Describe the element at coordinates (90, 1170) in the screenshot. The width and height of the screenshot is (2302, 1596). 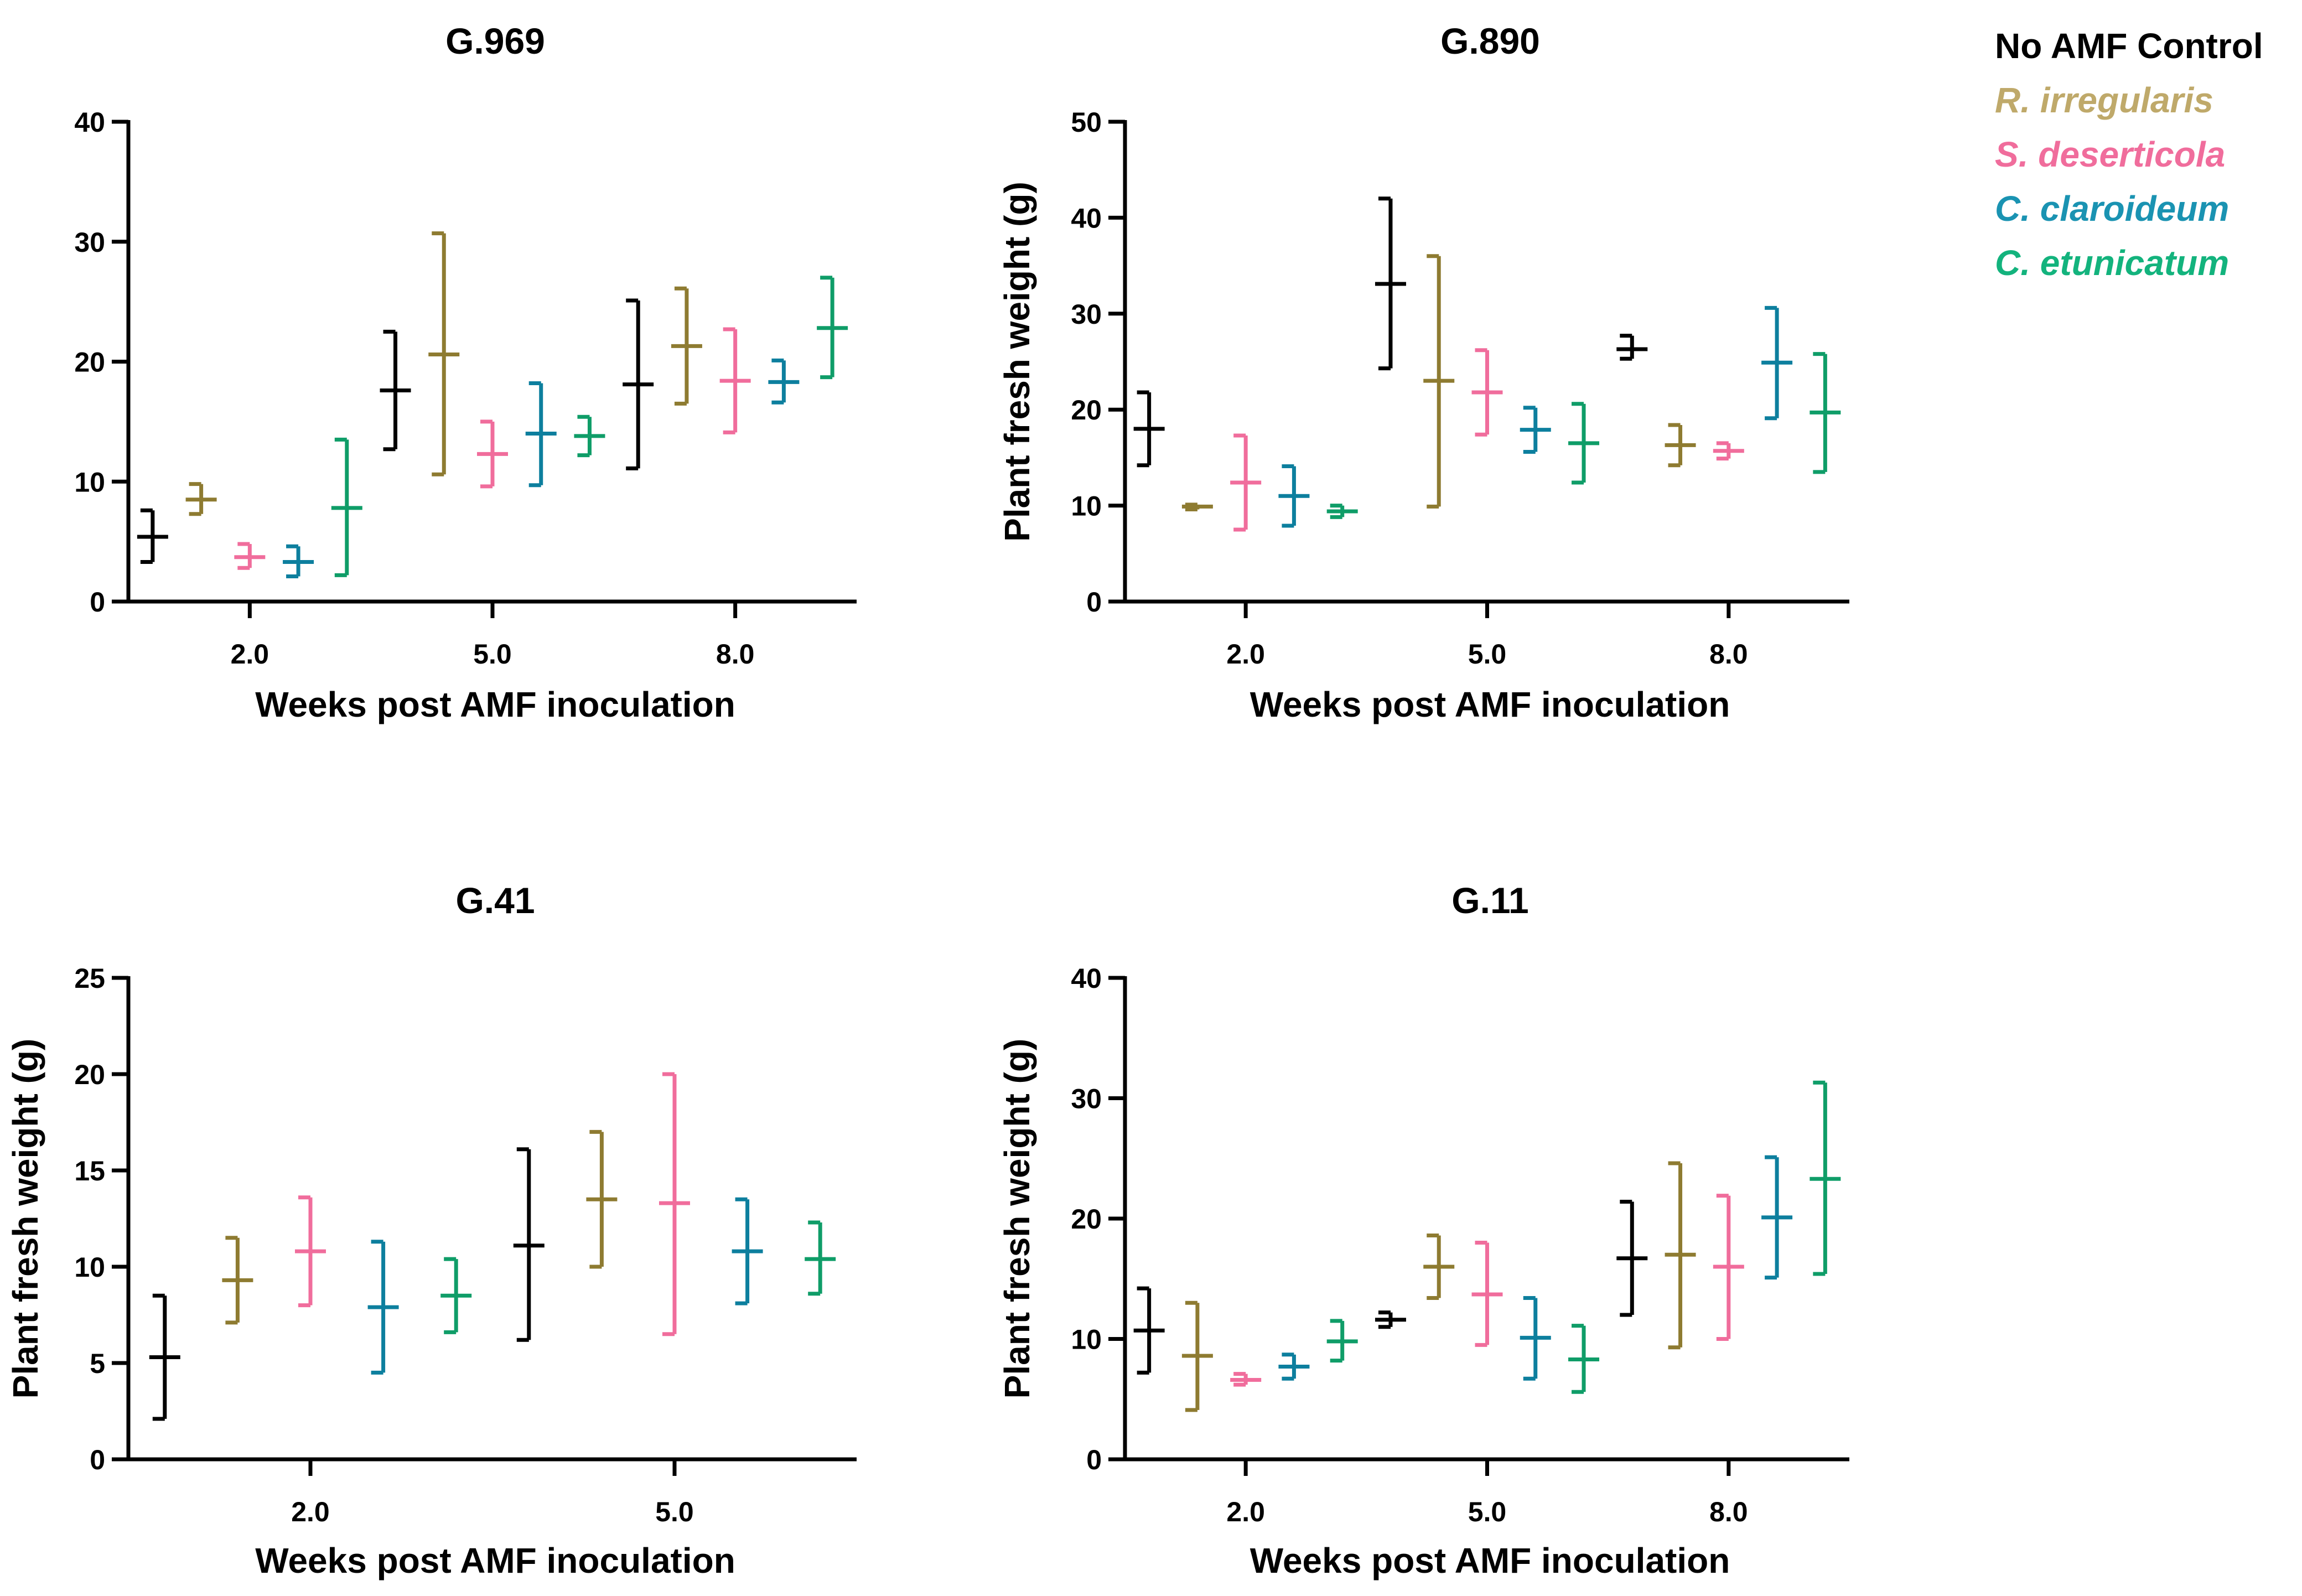
I see `g-41-y-tick-label: 15` at that location.